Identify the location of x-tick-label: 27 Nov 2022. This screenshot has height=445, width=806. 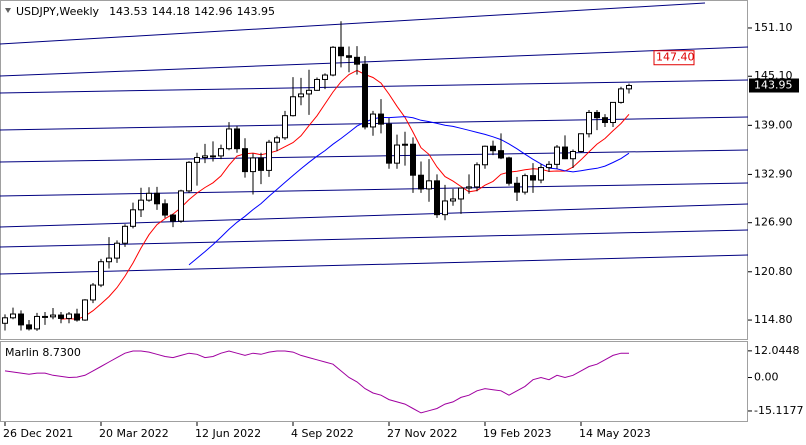
(422, 433).